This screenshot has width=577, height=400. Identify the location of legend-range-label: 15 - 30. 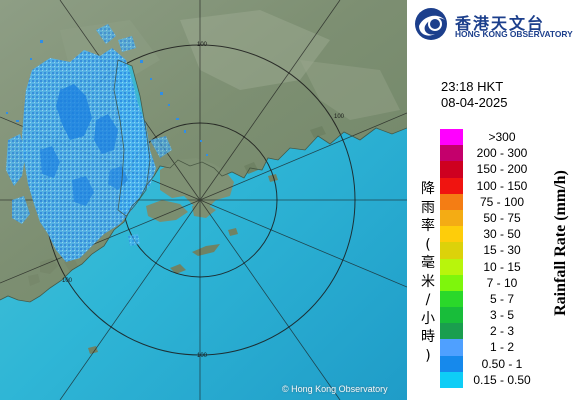
(502, 250).